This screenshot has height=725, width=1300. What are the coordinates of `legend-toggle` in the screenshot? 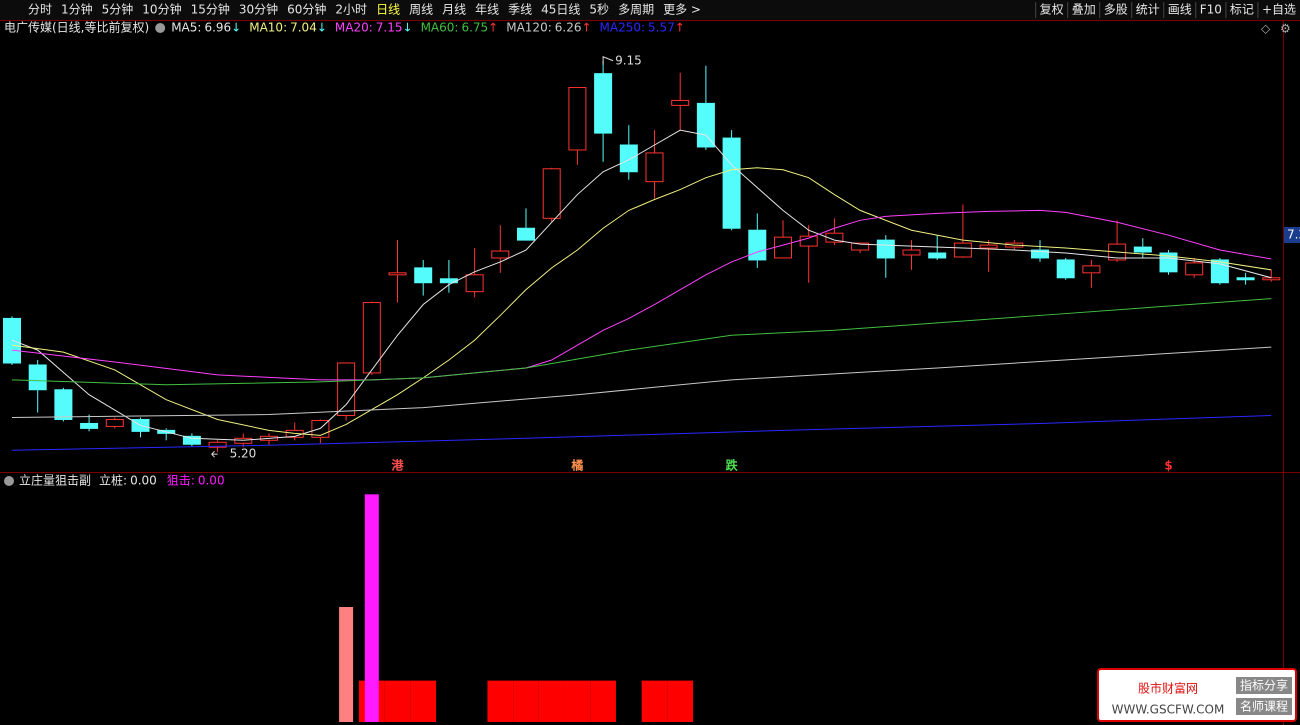 It's located at (160, 28).